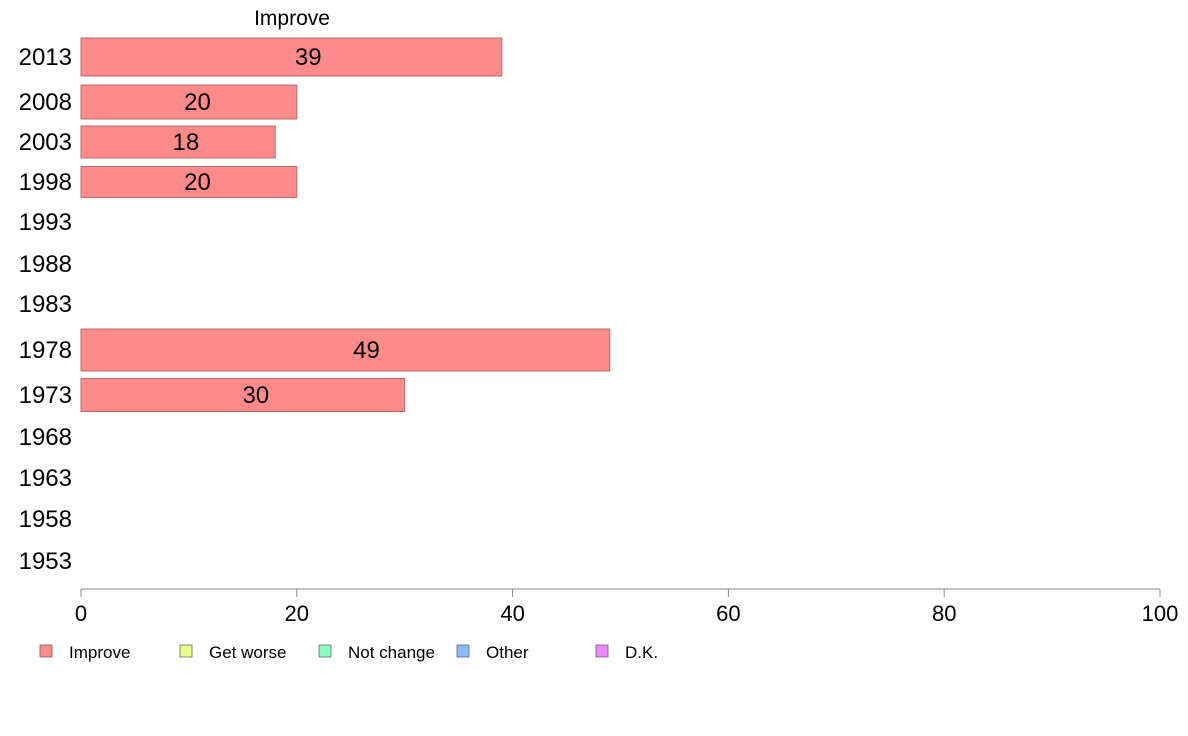 This screenshot has width=1188, height=736. What do you see at coordinates (45, 561) in the screenshot?
I see `year-label: 1953` at bounding box center [45, 561].